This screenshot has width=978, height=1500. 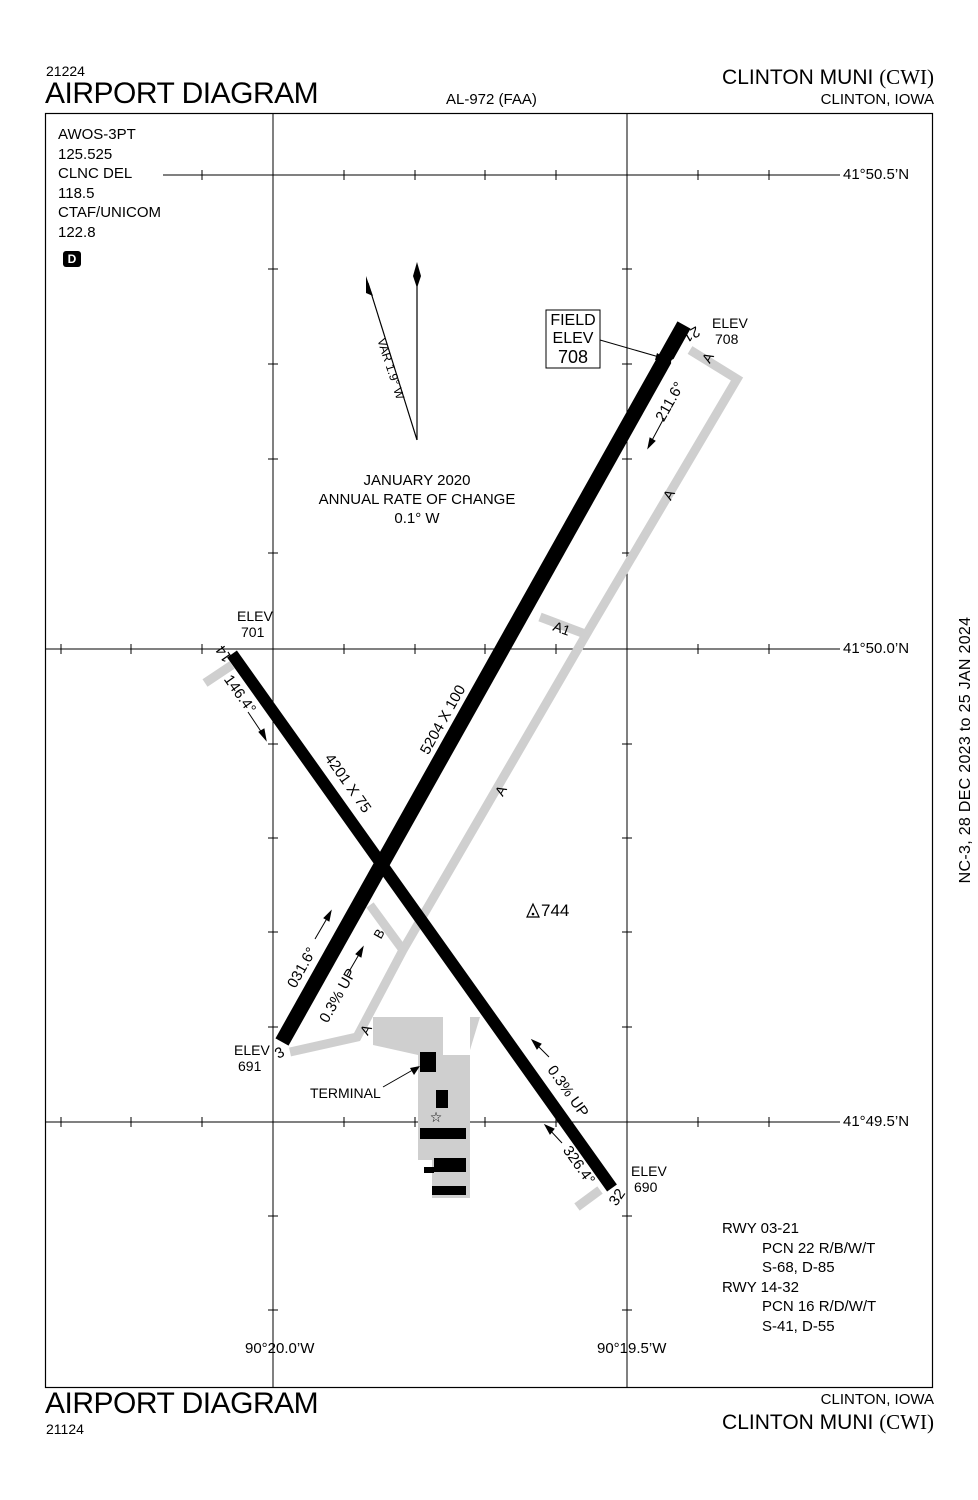 What do you see at coordinates (97, 134) in the screenshot?
I see `awos-label: AWOS-3PT` at bounding box center [97, 134].